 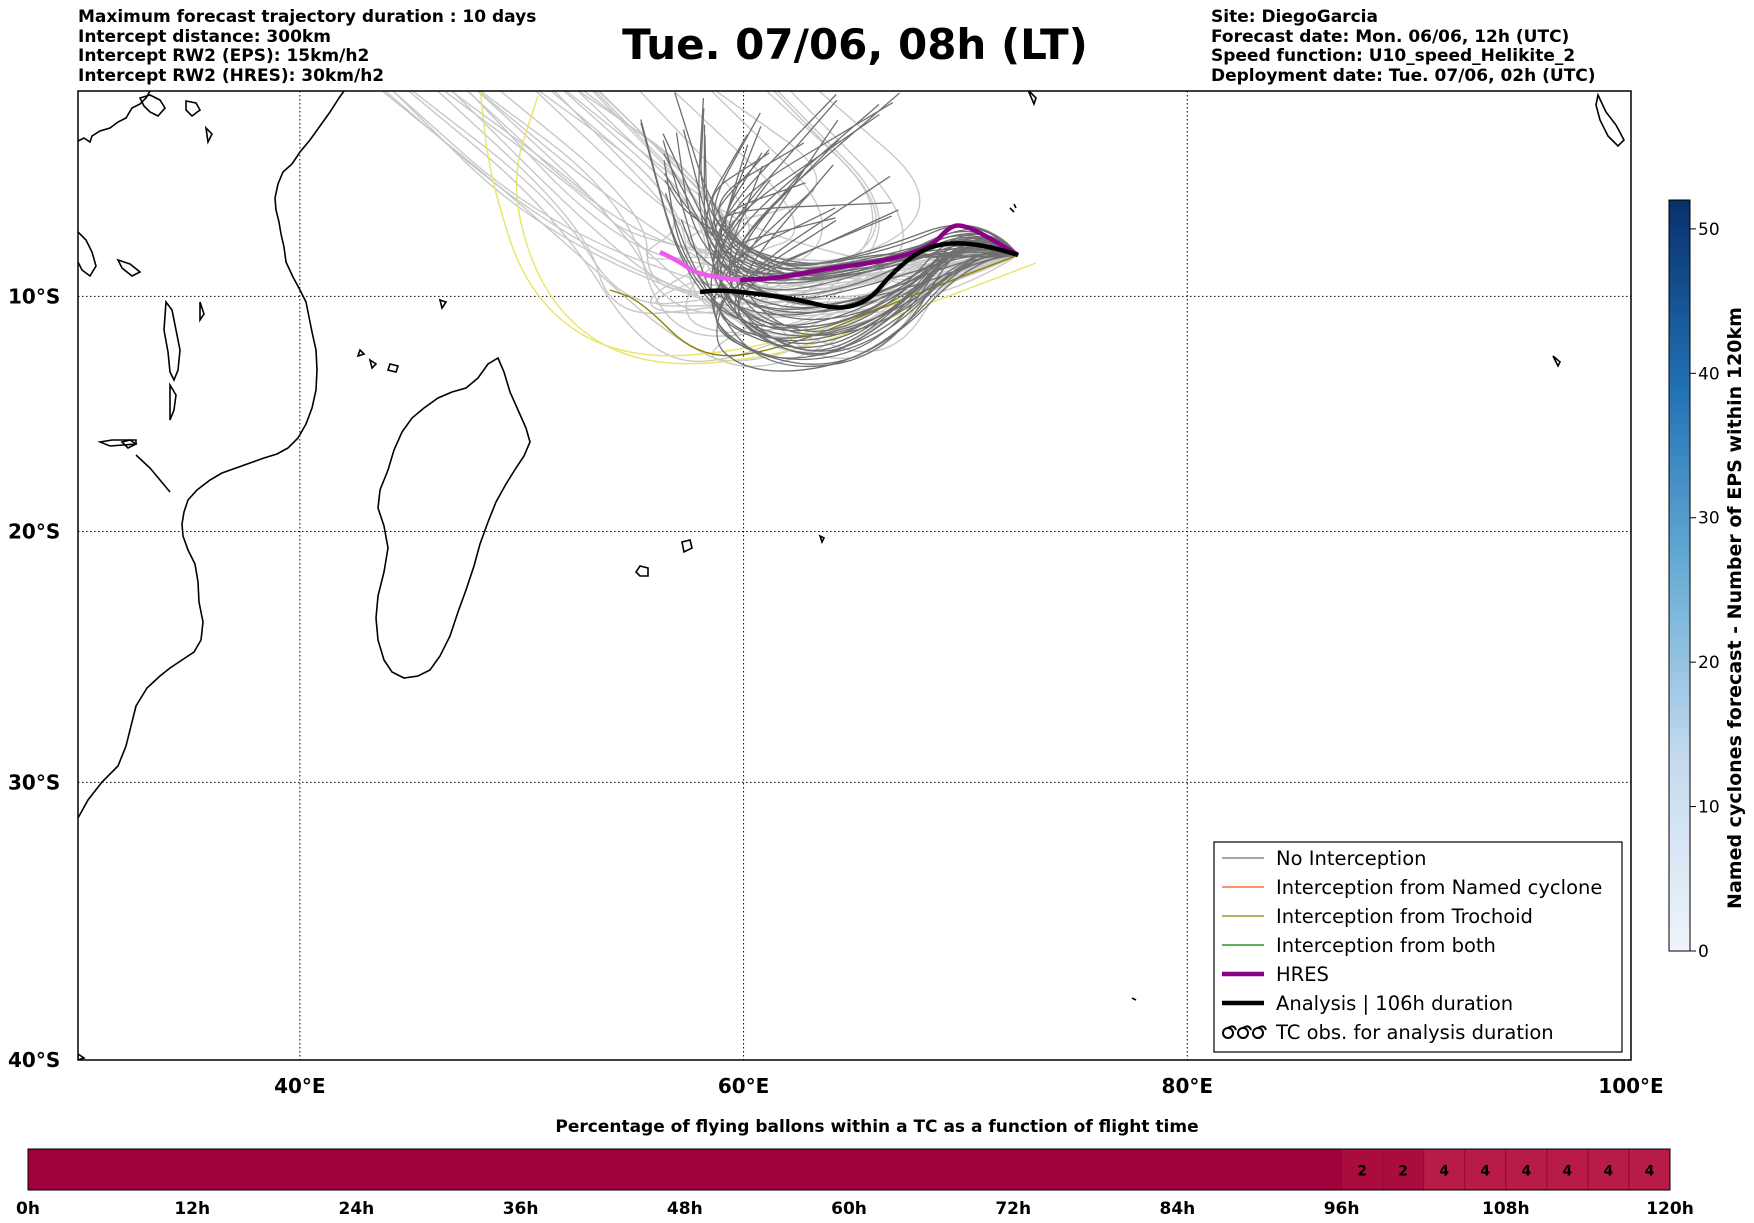 What do you see at coordinates (1188, 1086) in the screenshot?
I see `lon-tick-label: 80°E` at bounding box center [1188, 1086].